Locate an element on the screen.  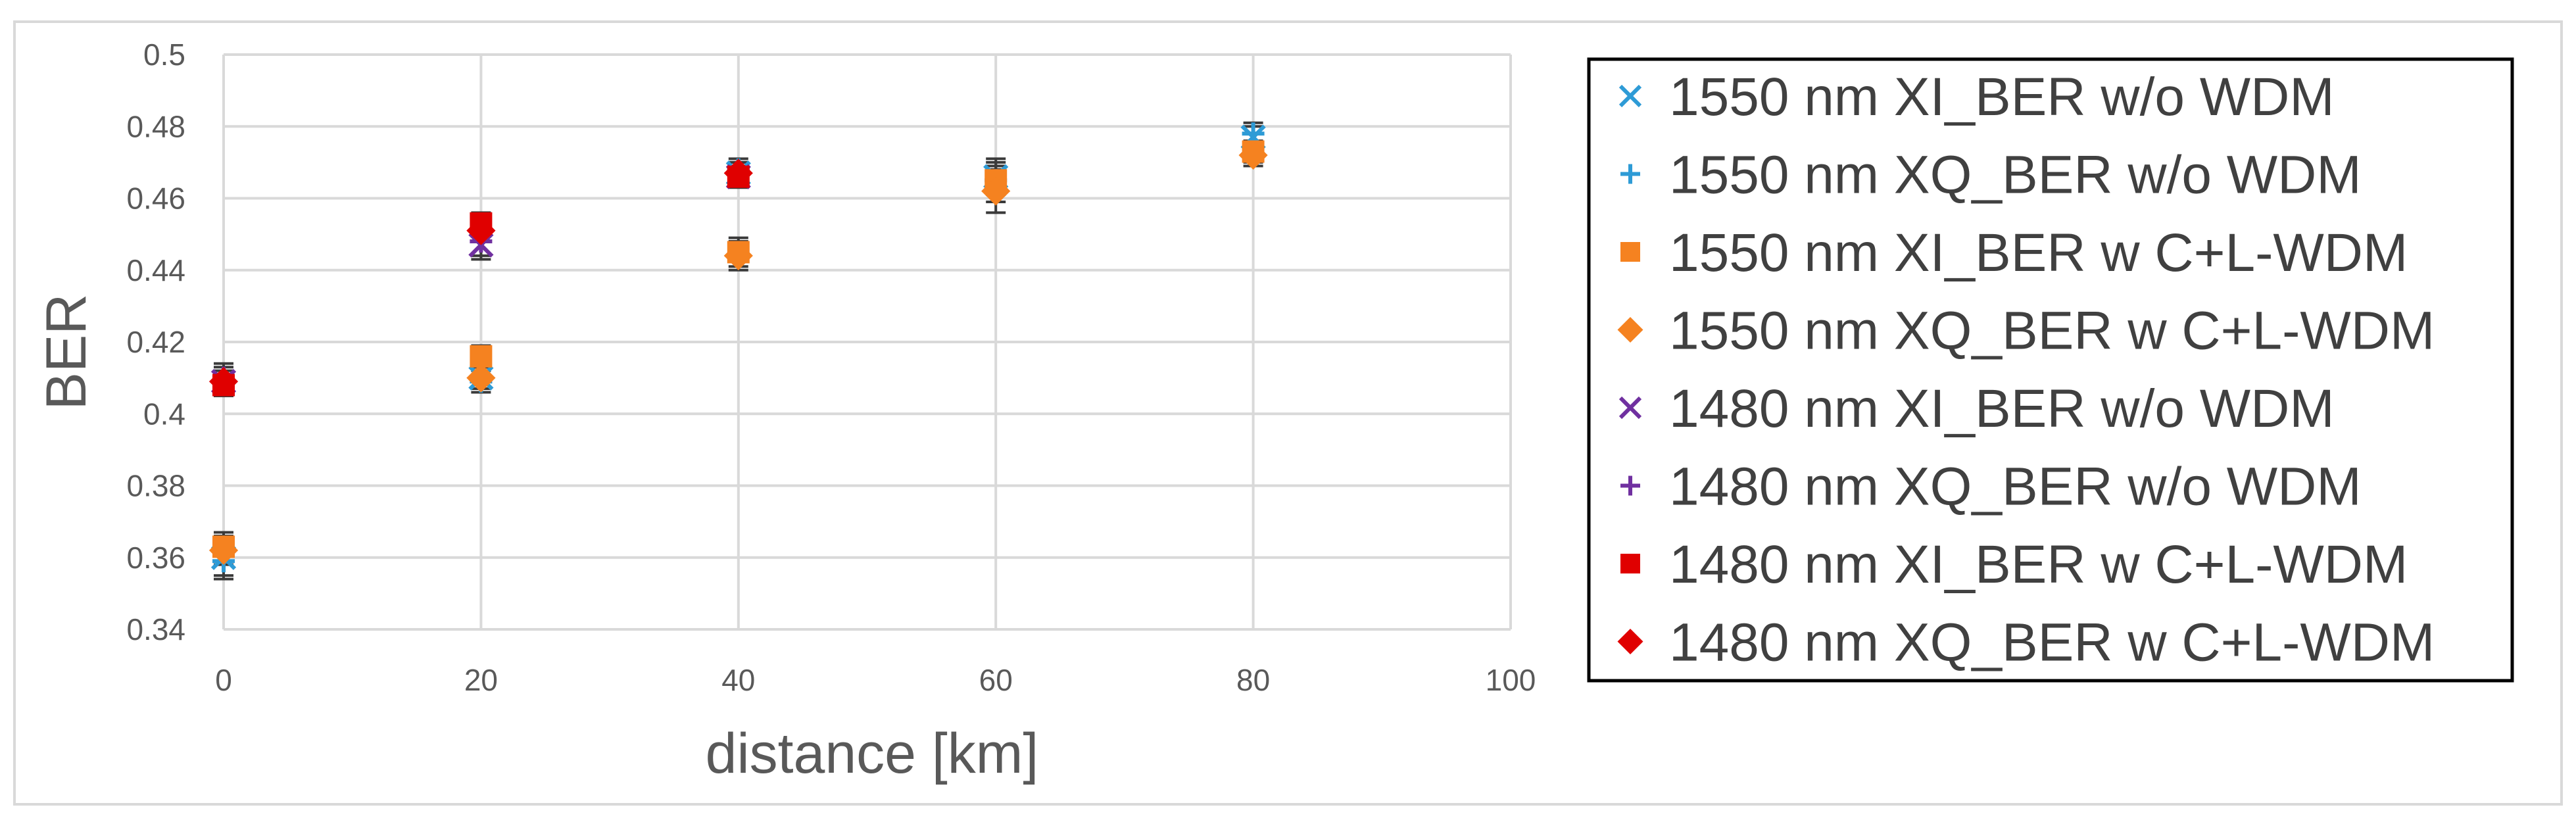
x-tick-label: 100 is located at coordinates (1511, 680).